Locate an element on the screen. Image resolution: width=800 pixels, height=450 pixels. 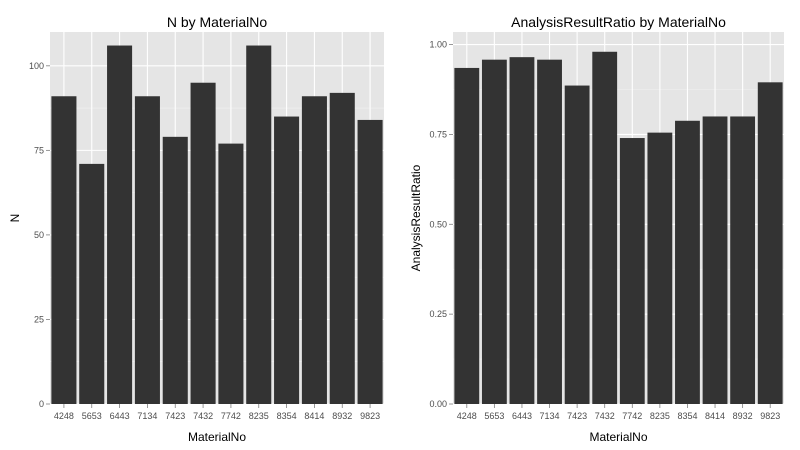
y-tick-label: 50 is located at coordinates (39, 235).